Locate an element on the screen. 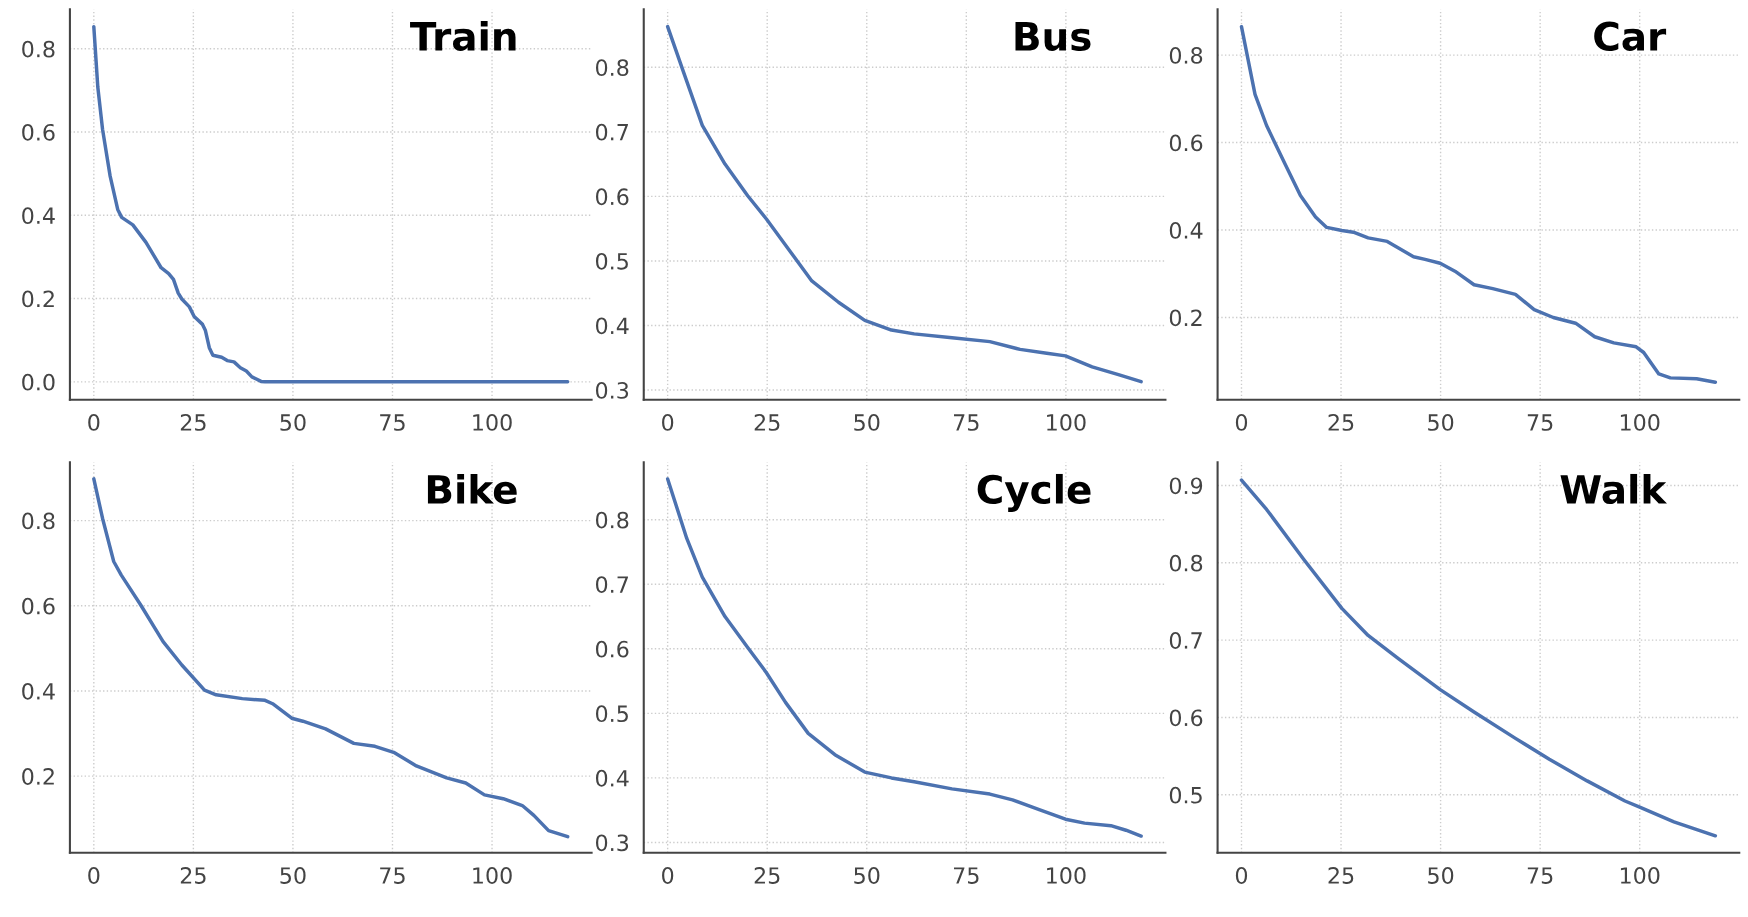 This screenshot has height=917, width=1748. line-series is located at coordinates (904, 204).